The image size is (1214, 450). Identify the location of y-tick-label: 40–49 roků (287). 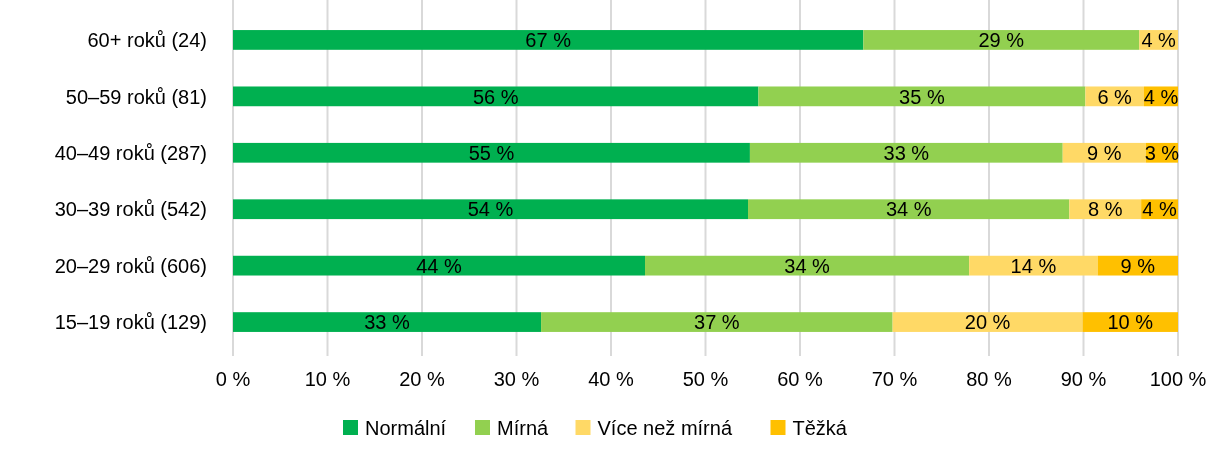
(130, 152).